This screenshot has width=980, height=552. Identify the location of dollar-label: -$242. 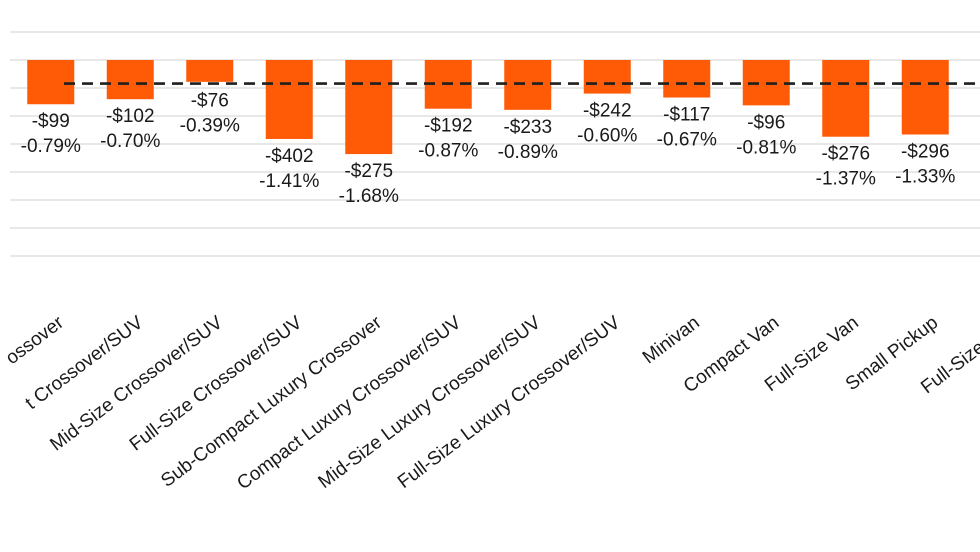
(607, 111).